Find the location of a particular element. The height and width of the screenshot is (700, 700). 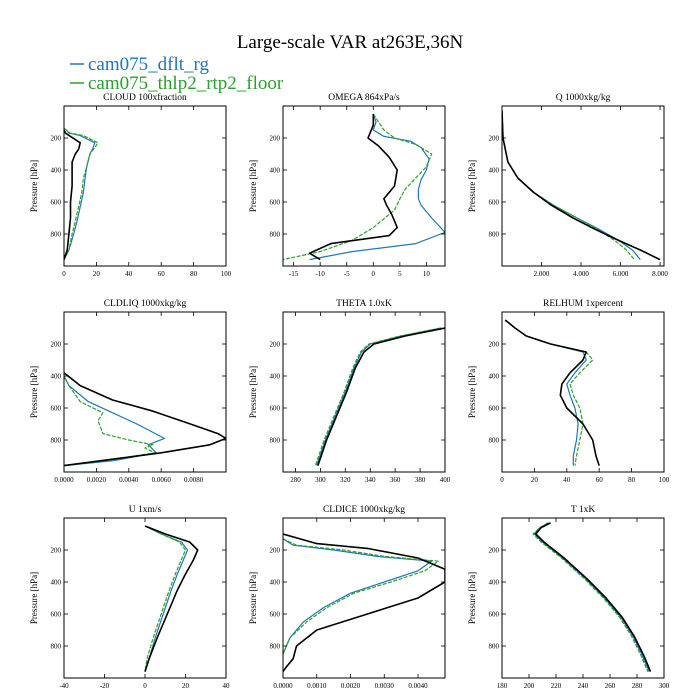

x-tick-label: 180 is located at coordinates (502, 686).